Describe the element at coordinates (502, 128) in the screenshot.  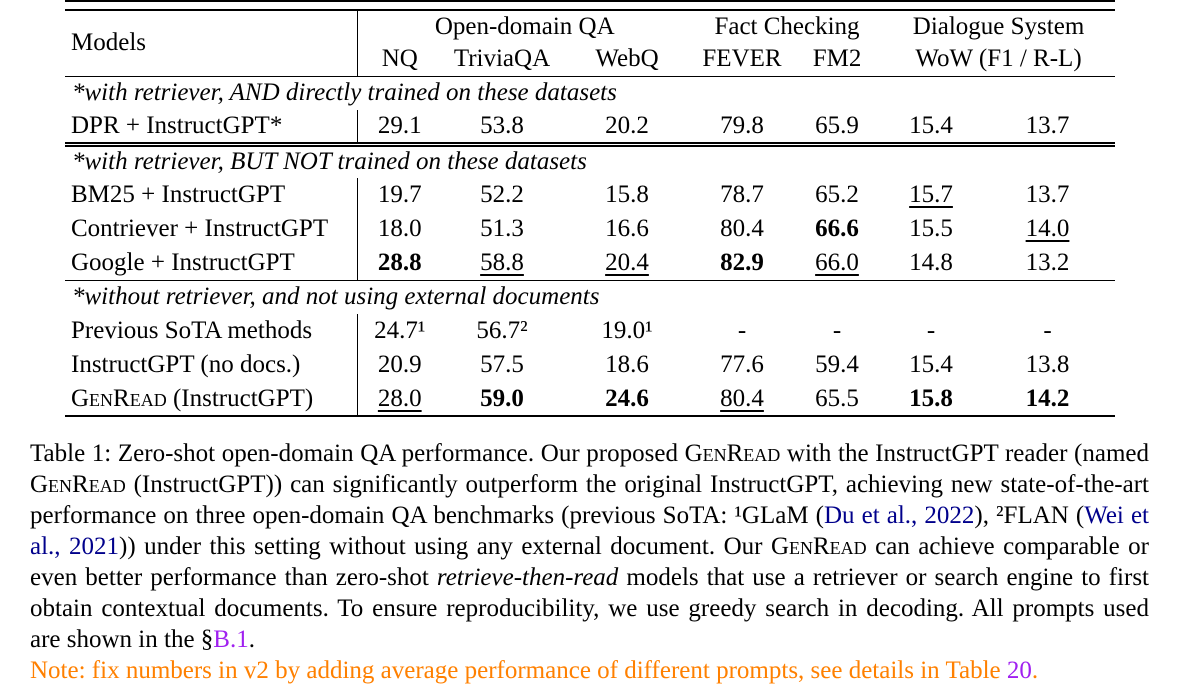
I see `metric-cell: 53.8` at that location.